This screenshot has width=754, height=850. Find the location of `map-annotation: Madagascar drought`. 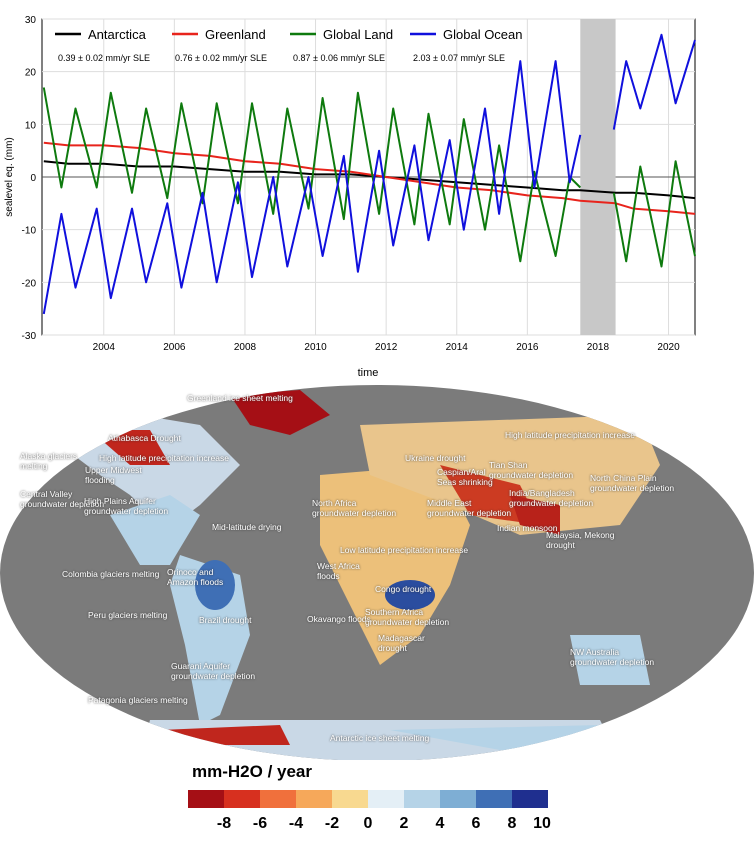

map-annotation: Madagascar drought is located at coordinates (401, 643).